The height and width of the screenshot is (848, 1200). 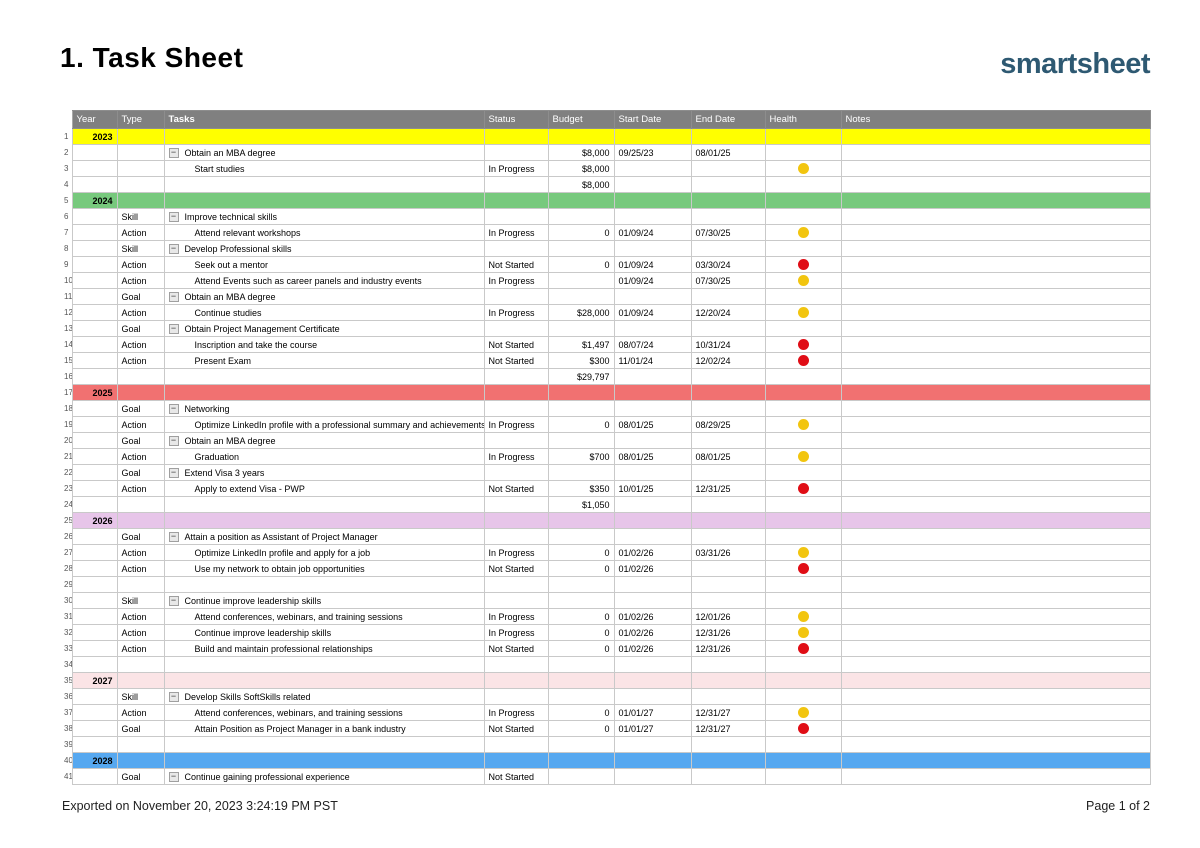 I want to click on end-date-cell: 07/30/25, so click(x=728, y=280).